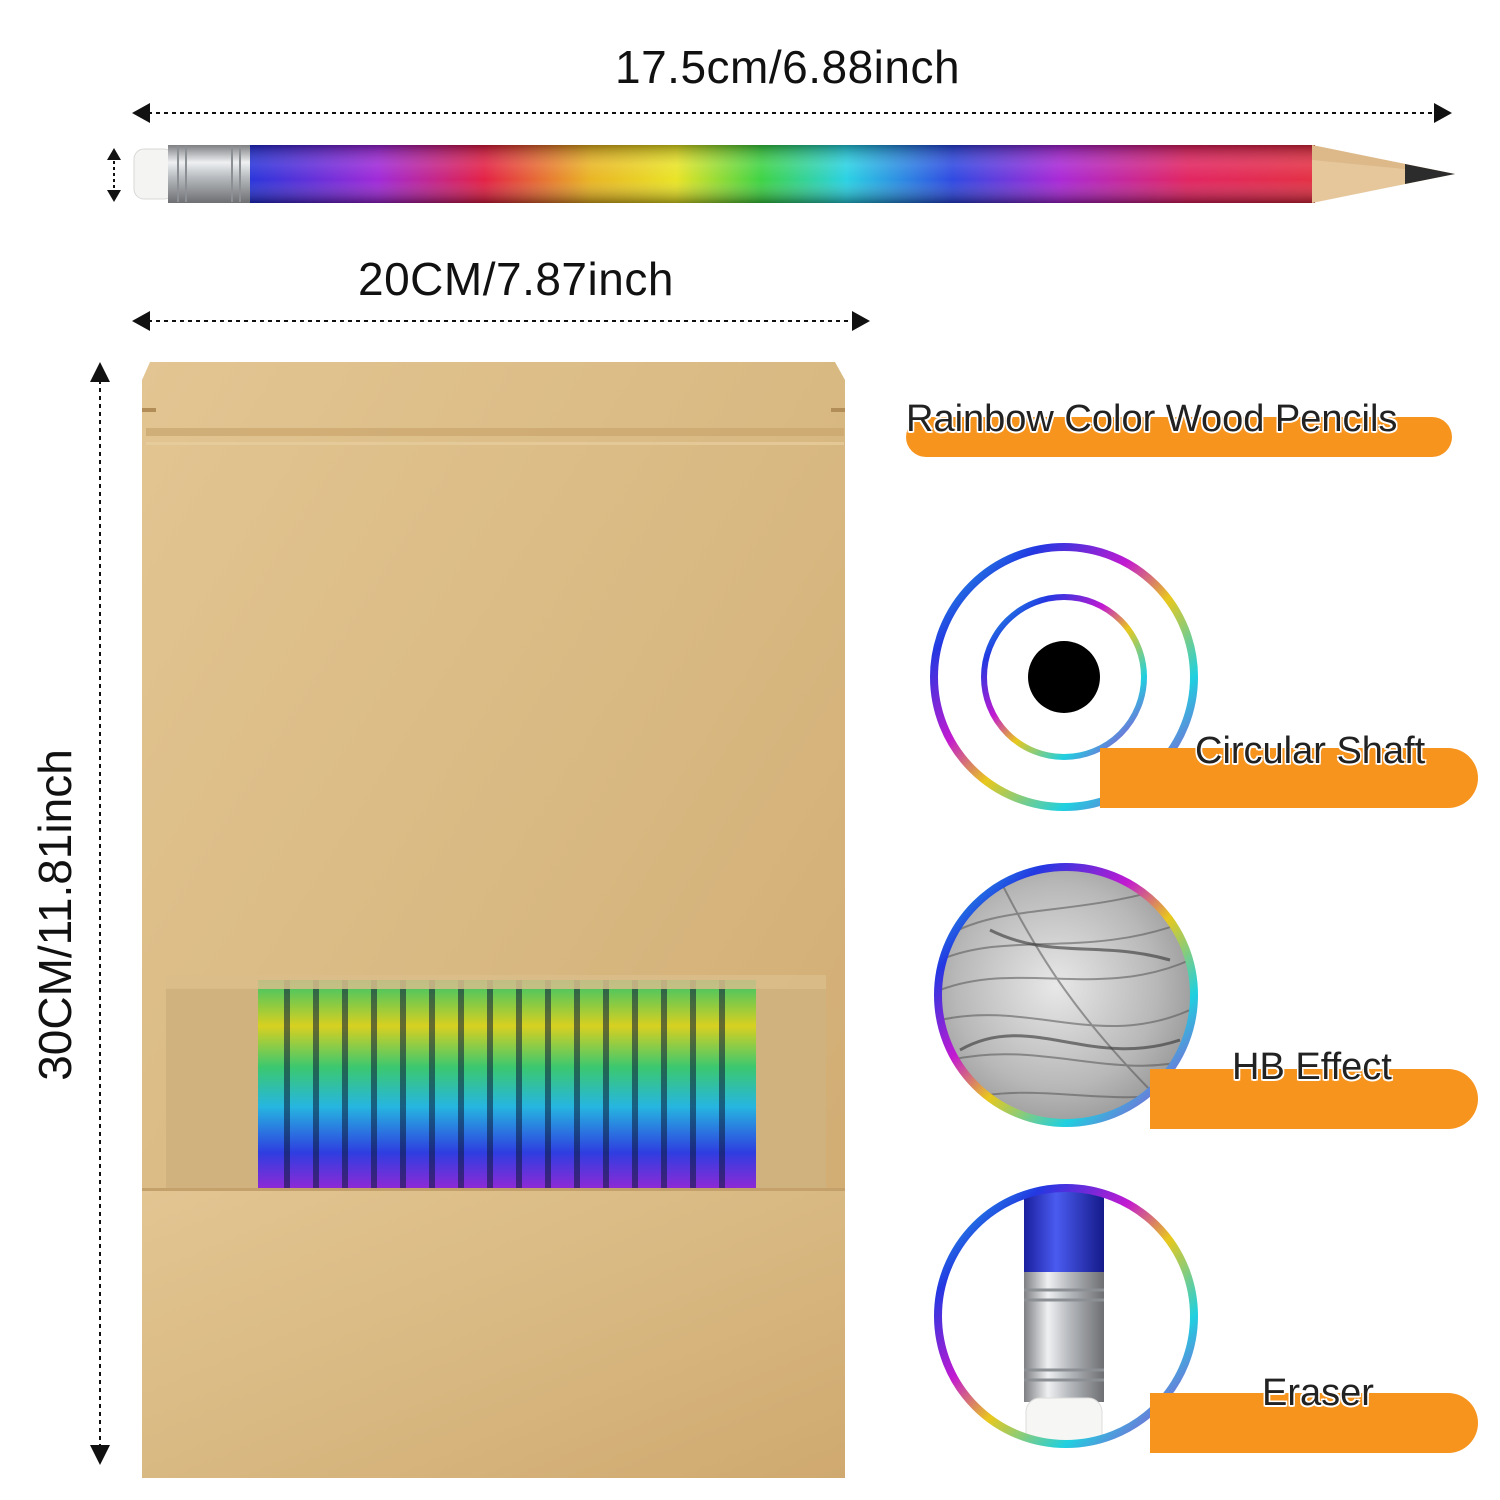  Describe the element at coordinates (1310, 751) in the screenshot. I see `feature-label-circular-shaft: Circular Shaft` at that location.